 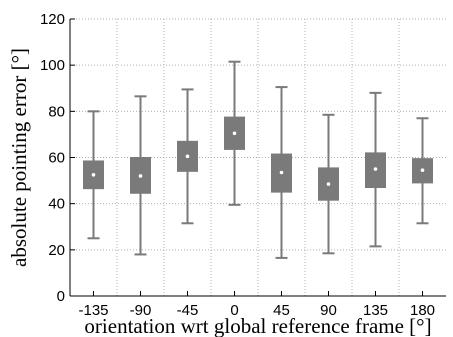 What do you see at coordinates (52, 65) in the screenshot?
I see `y-tick-label: 100` at bounding box center [52, 65].